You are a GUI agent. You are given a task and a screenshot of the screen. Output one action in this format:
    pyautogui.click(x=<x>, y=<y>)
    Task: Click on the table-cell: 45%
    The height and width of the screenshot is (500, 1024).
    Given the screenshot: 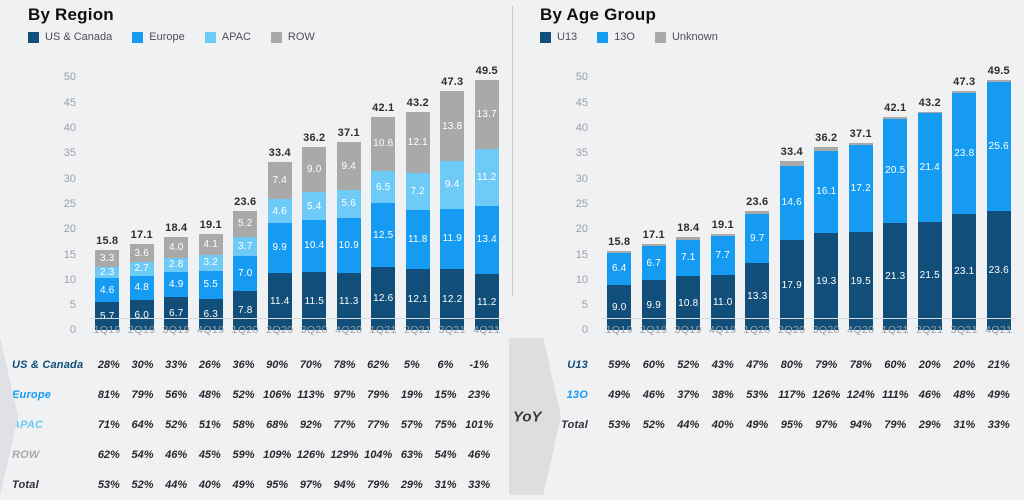 What is the action you would take?
    pyautogui.click(x=209, y=455)
    